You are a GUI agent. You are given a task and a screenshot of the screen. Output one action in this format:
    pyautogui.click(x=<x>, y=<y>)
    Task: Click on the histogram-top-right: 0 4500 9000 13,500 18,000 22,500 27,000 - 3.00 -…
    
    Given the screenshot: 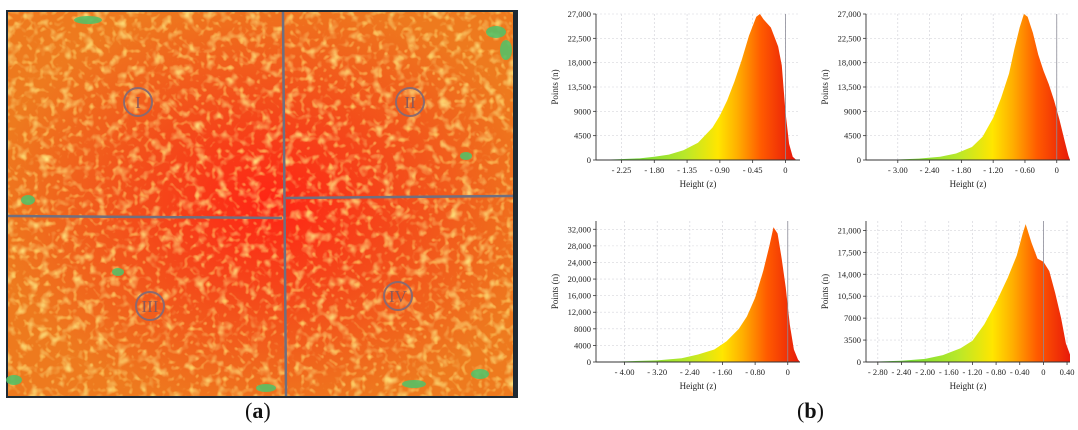 What is the action you would take?
    pyautogui.click(x=945, y=99)
    